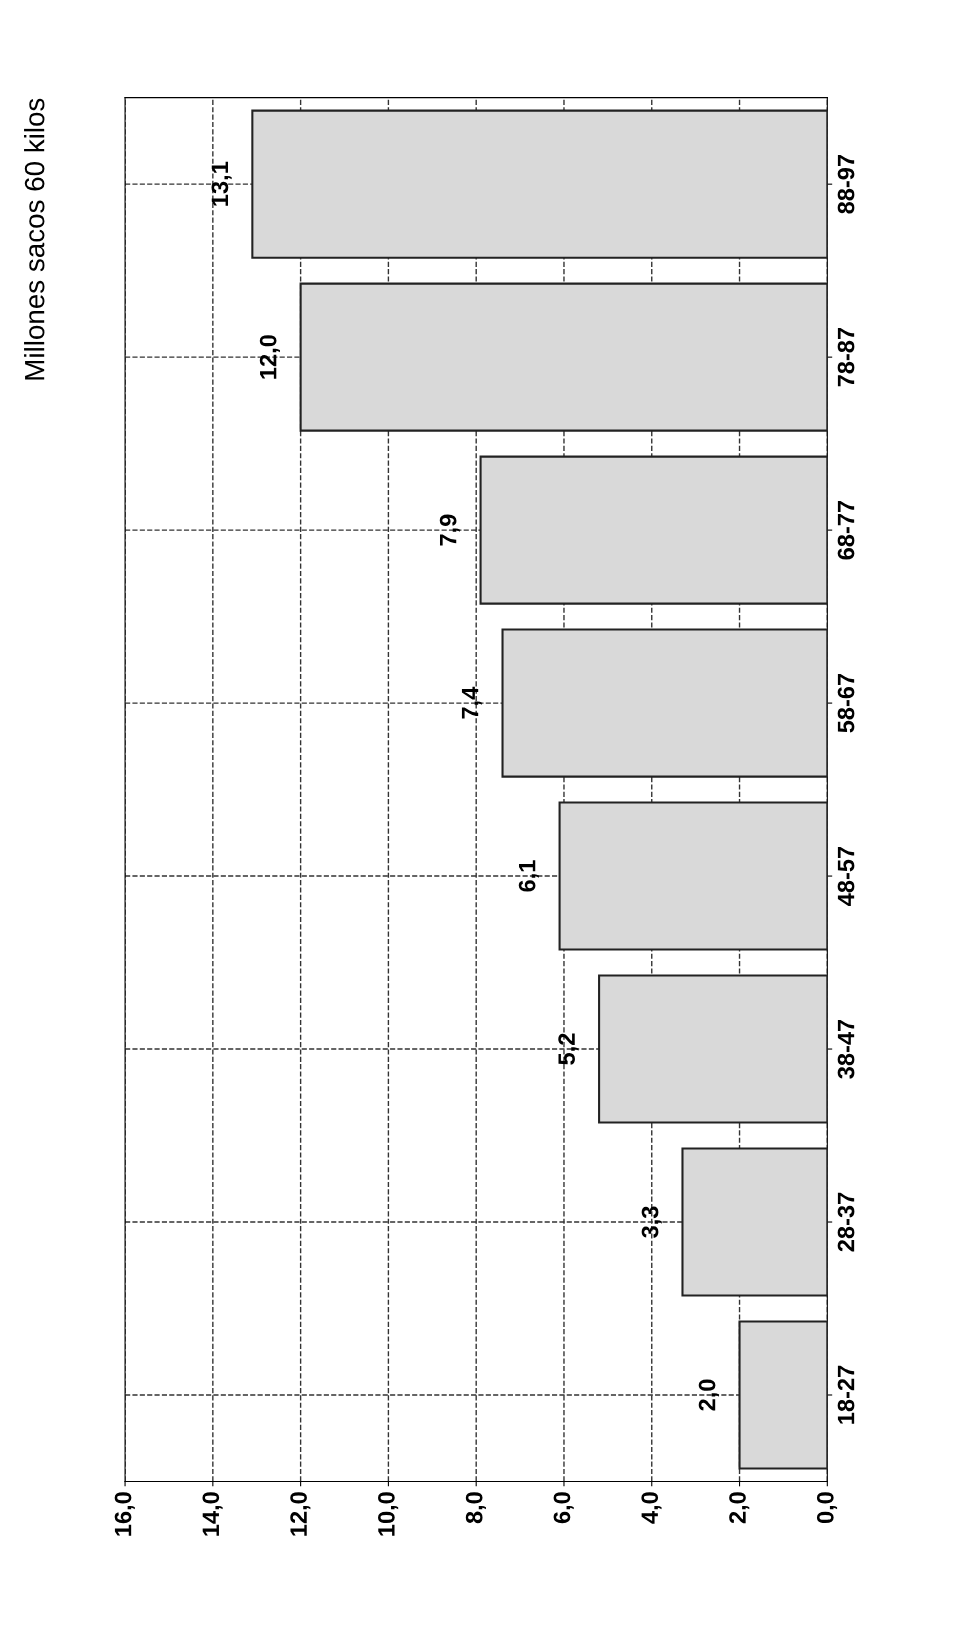 Image resolution: width=962 pixels, height=1628 pixels. I want to click on x-tick-label: 16,0, so click(124, 1514).